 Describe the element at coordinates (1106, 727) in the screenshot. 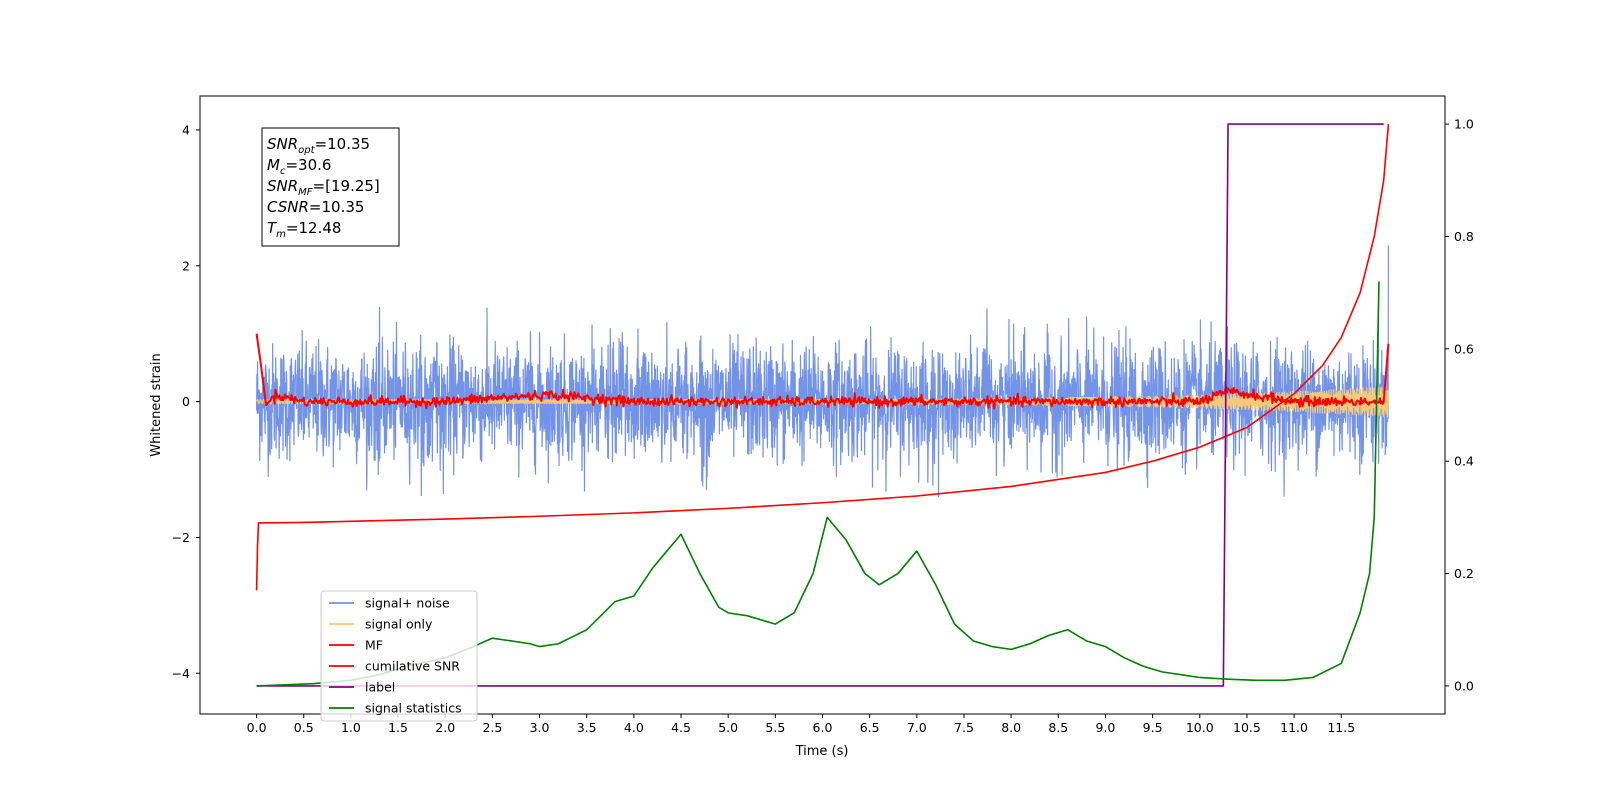

I see `x-tick-label: 9.0` at that location.